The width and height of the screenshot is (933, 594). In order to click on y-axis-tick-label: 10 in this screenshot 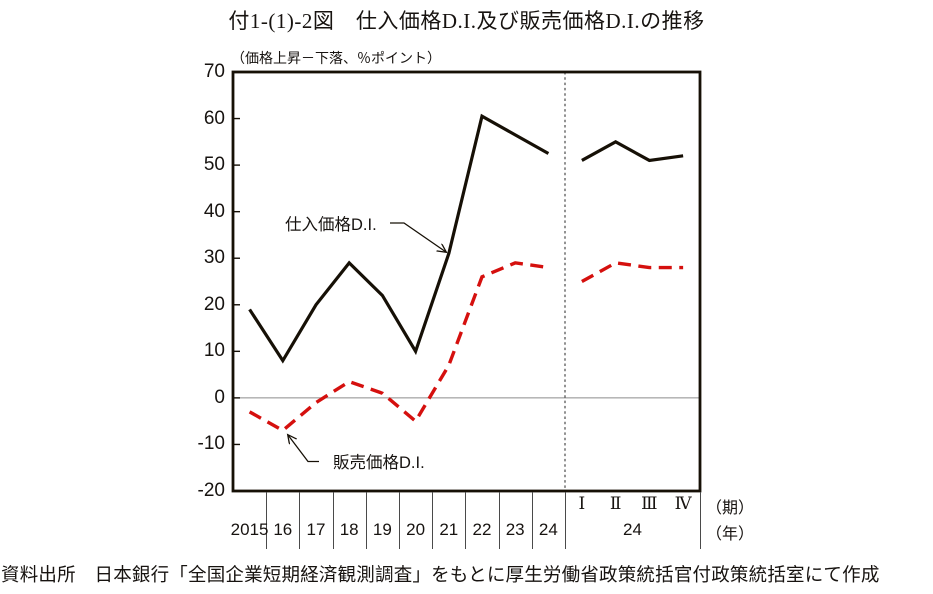, I will do `click(214, 351)`.